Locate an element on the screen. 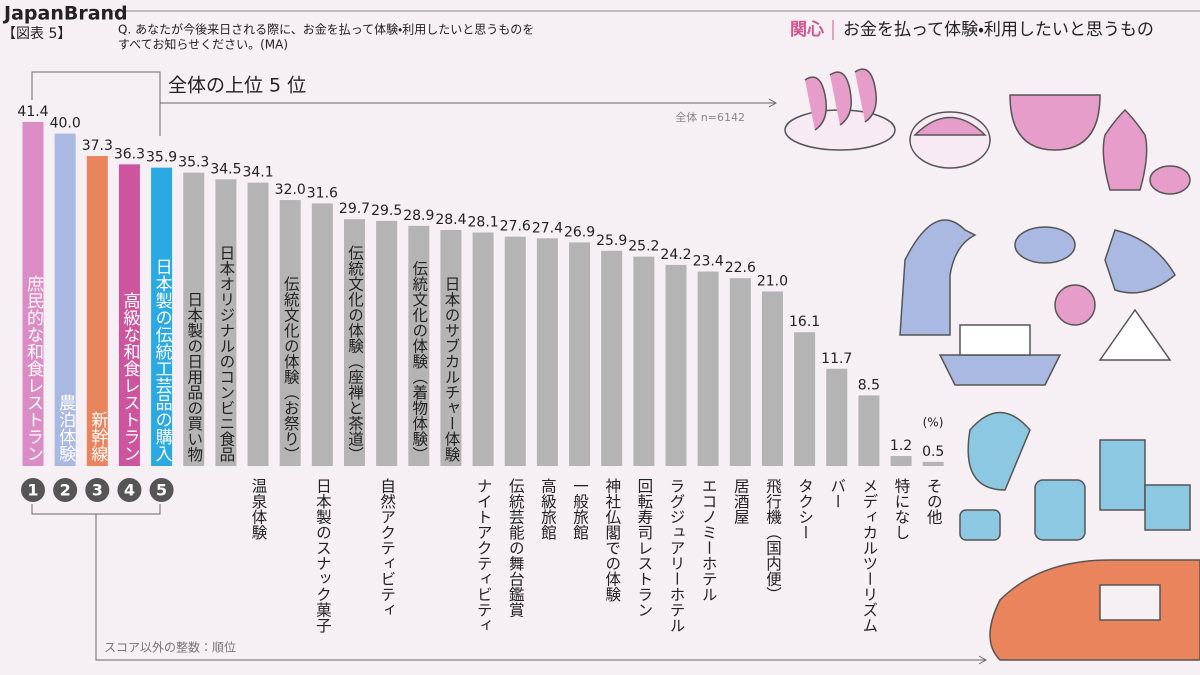  category-label: 日本のサブカルチャー体験 is located at coordinates (451, 369).